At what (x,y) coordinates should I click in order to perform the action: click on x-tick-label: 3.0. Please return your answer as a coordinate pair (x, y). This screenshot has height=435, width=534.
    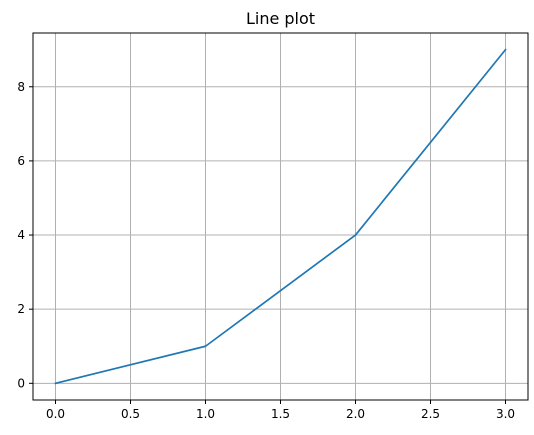
    Looking at the image, I should click on (505, 414).